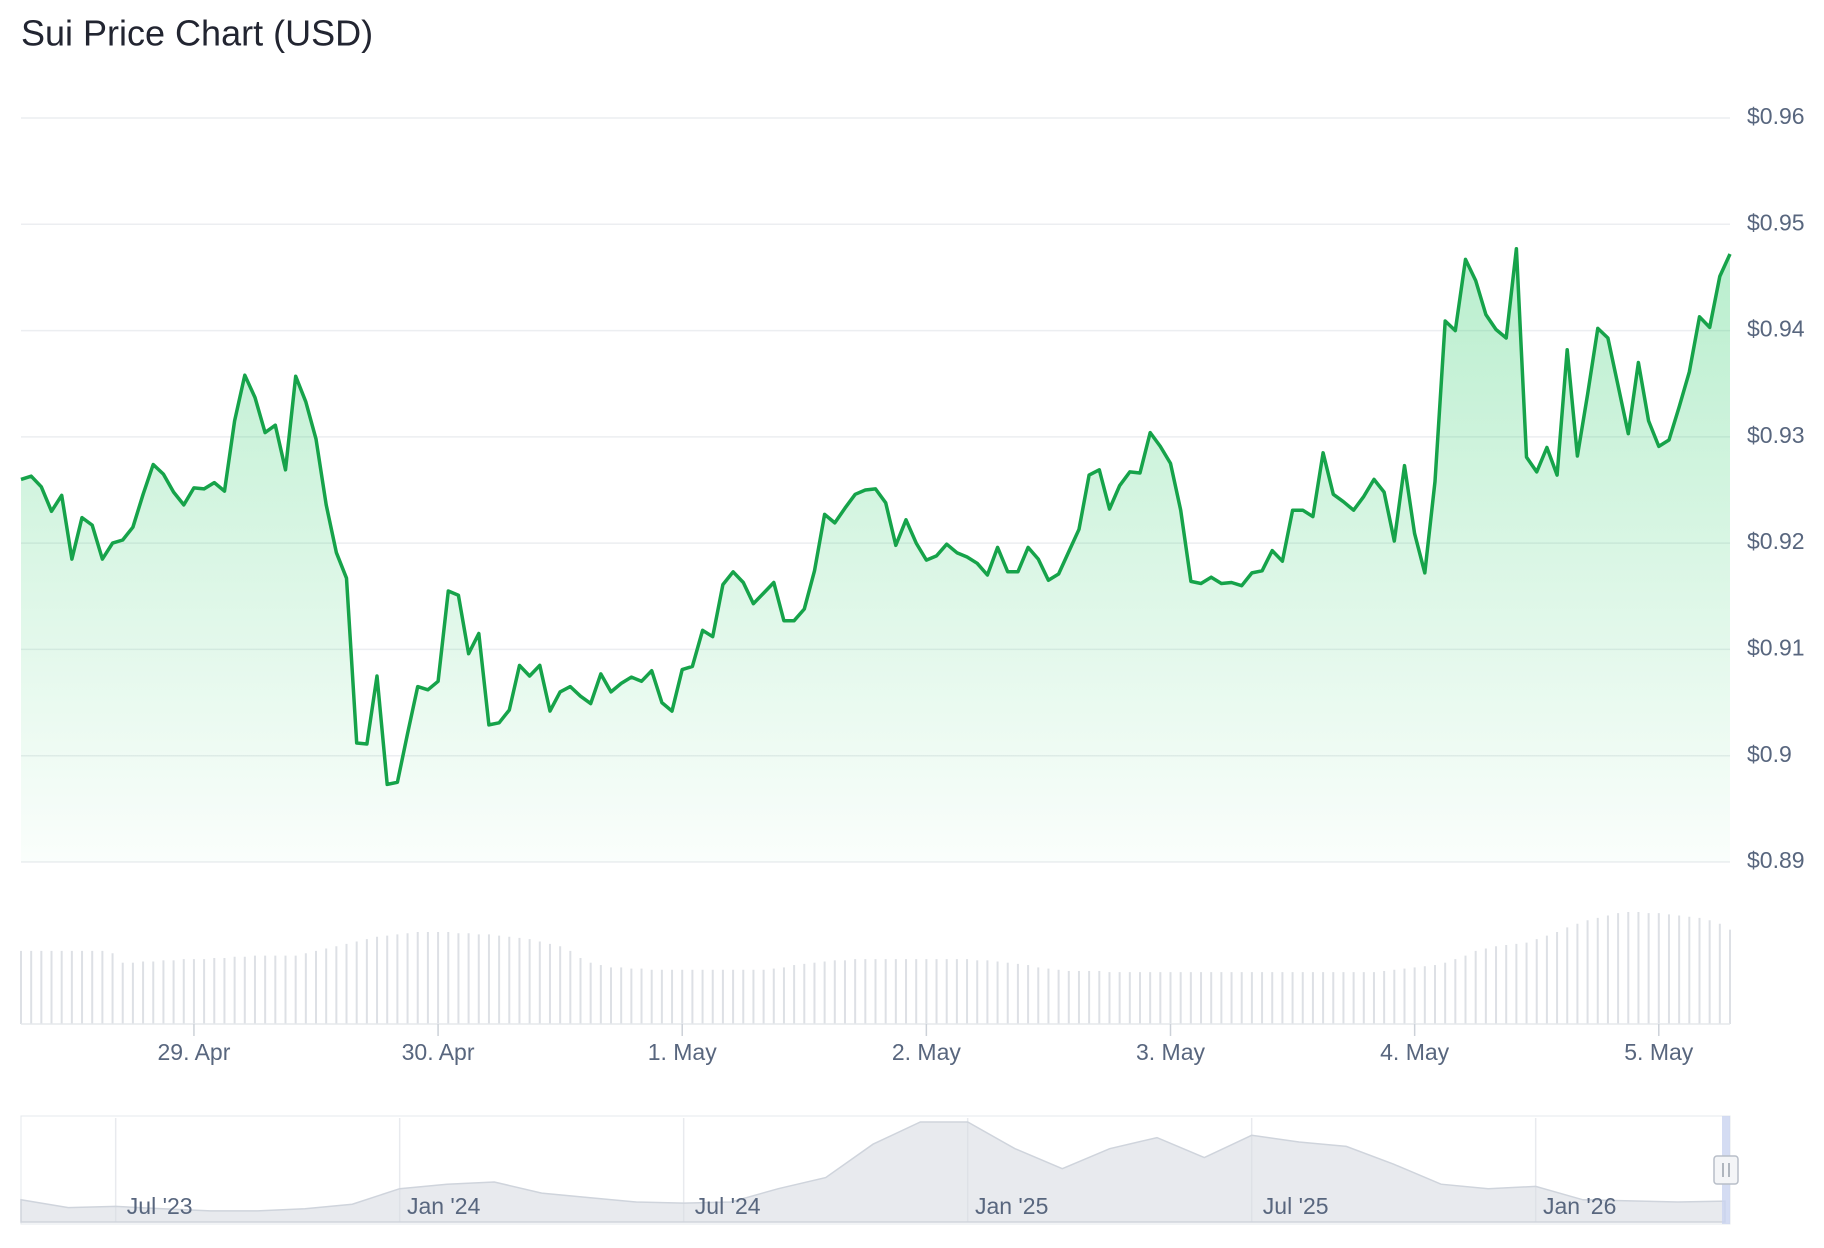 This screenshot has height=1248, width=1824. I want to click on navigator-label: Jul '23, so click(160, 1206).